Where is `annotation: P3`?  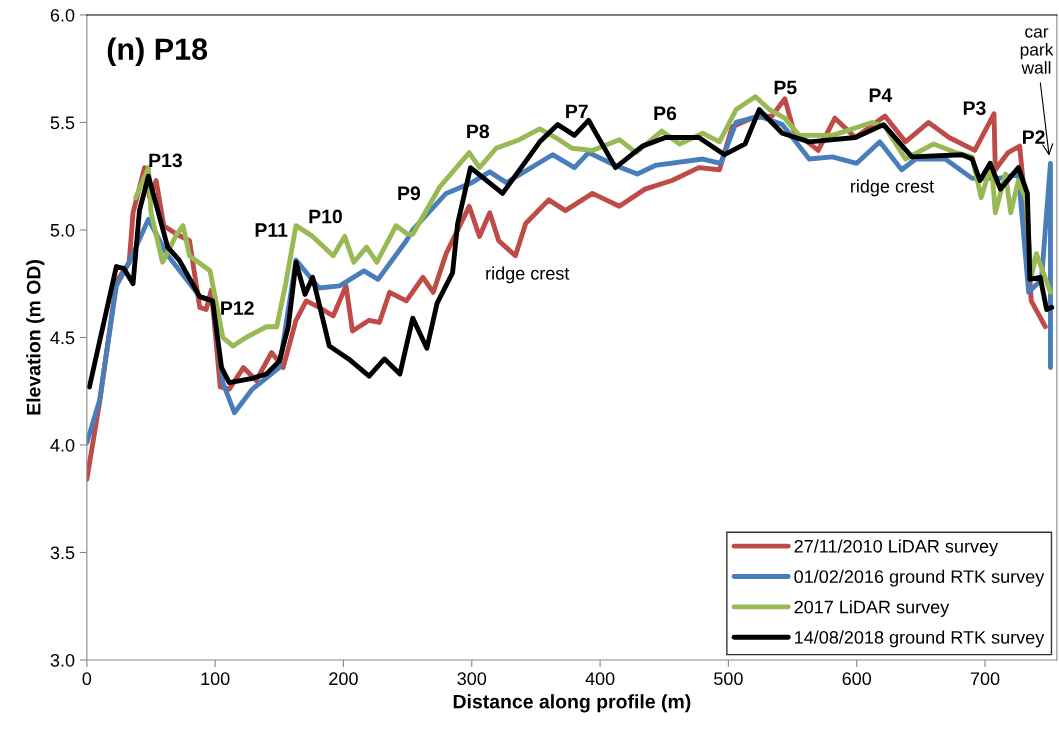
annotation: P3 is located at coordinates (974, 108).